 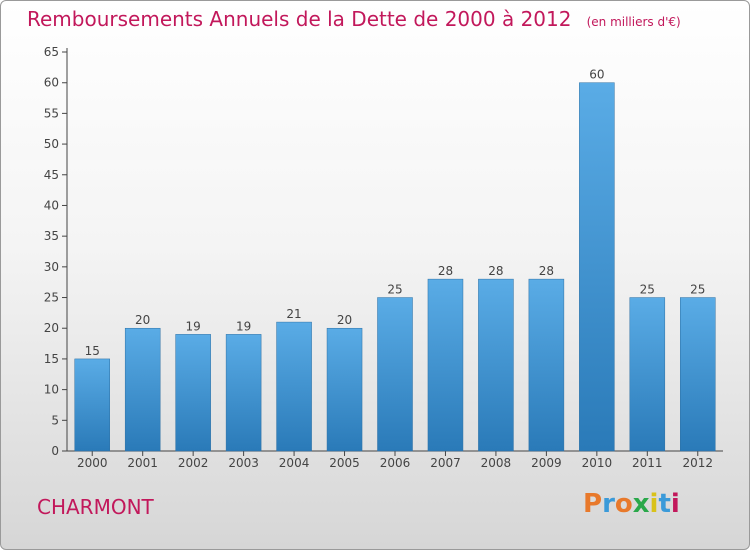 I want to click on x-tick-label-2003: 2003, so click(x=243, y=463).